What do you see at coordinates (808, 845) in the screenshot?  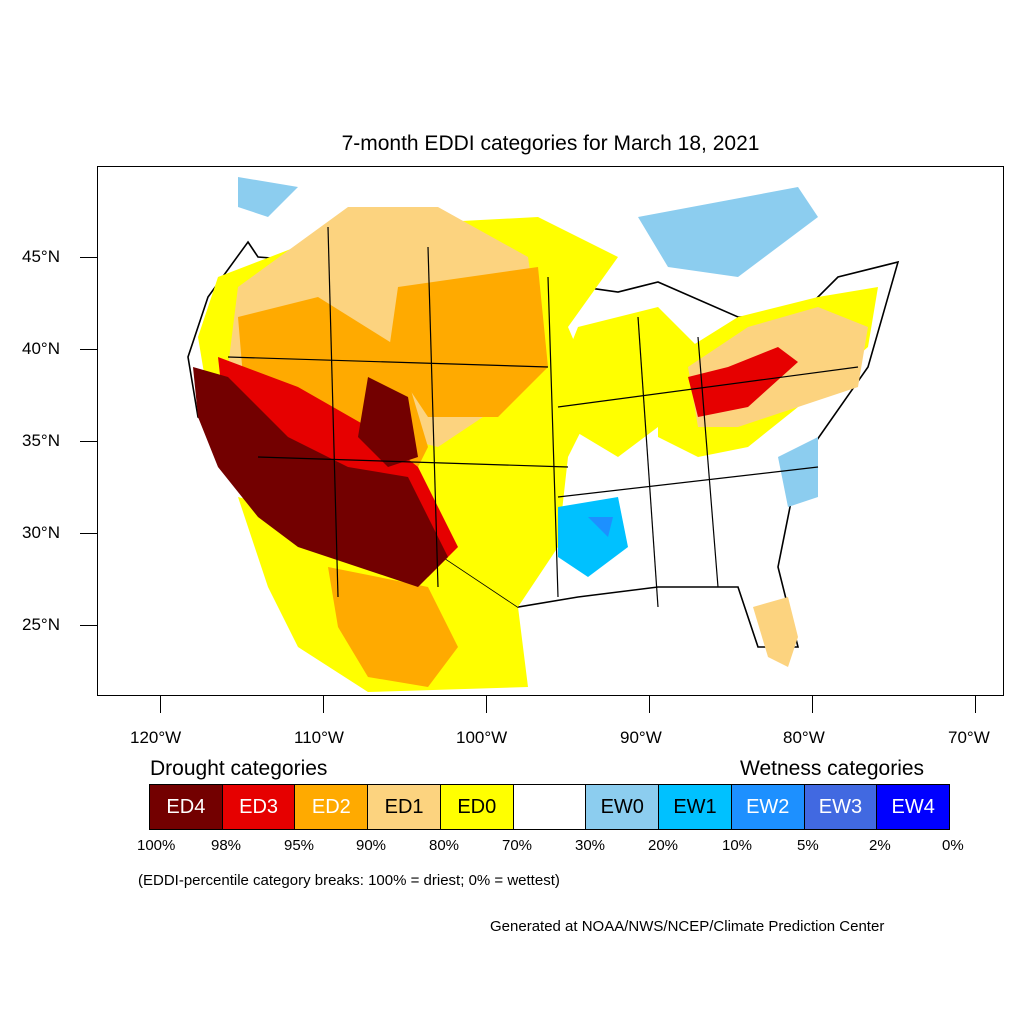 I see `pct-label: 5%` at bounding box center [808, 845].